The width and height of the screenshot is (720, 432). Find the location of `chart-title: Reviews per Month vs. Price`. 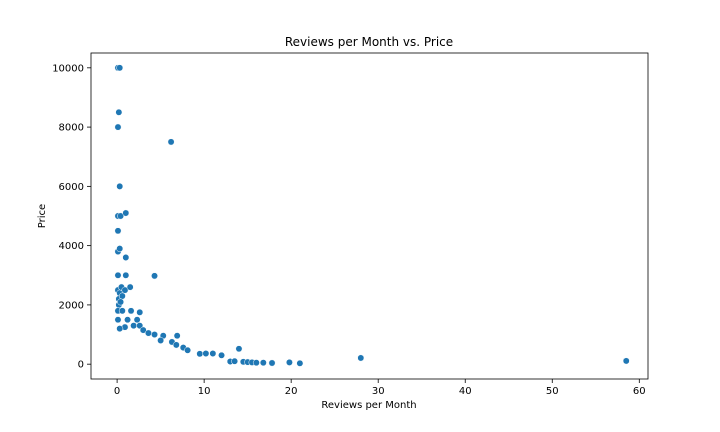

chart-title: Reviews per Month vs. Price is located at coordinates (369, 42).